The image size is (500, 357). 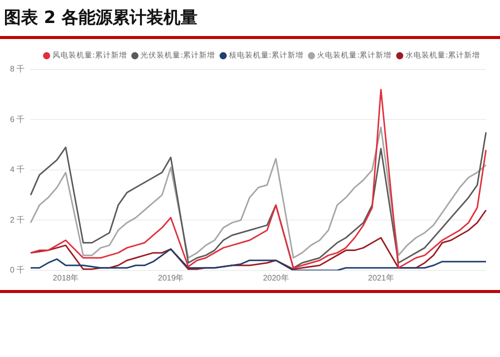 What do you see at coordinates (17, 69) in the screenshot?
I see `y-tick-label: 8 千` at bounding box center [17, 69].